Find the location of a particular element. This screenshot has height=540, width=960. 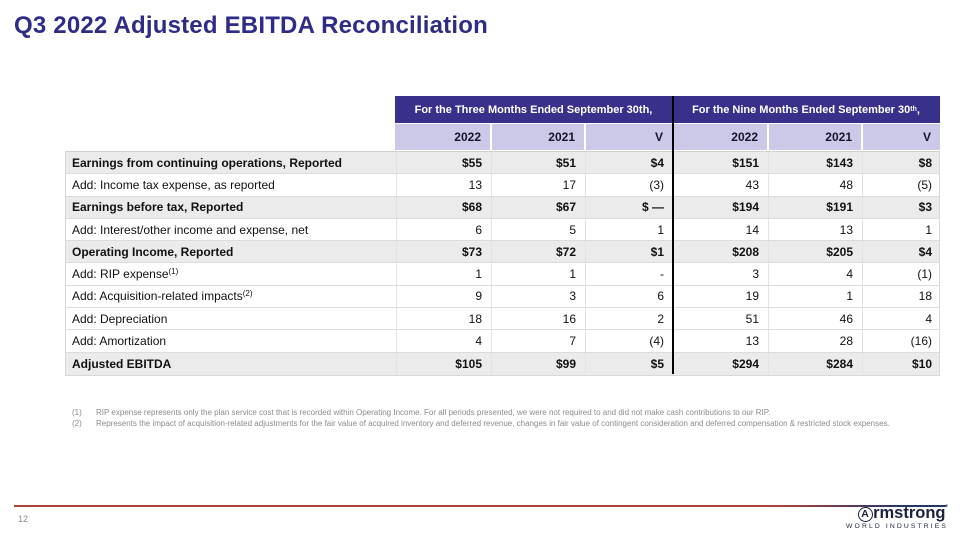

value-cell: $99 is located at coordinates (538, 363).